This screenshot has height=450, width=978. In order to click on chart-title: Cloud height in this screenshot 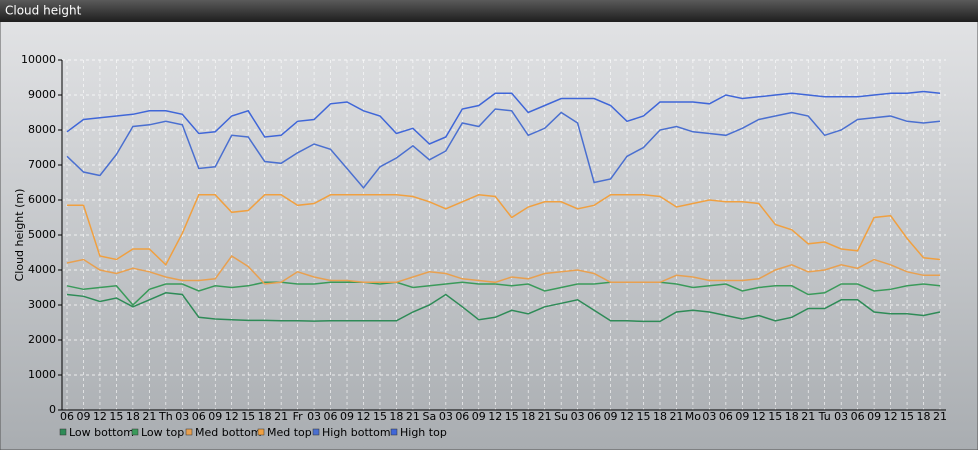, I will do `click(43, 11)`.